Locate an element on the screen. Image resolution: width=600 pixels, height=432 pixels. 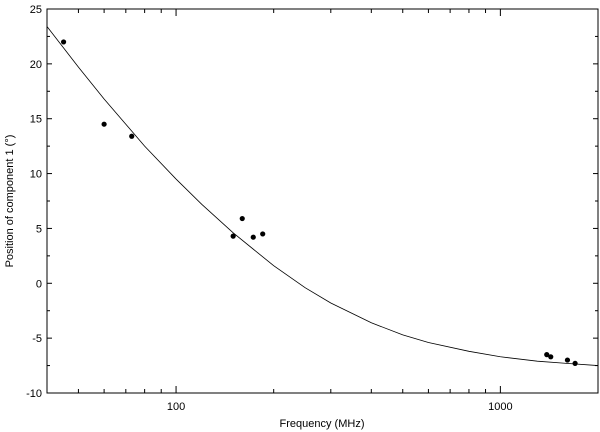
y-tick-label: 25 is located at coordinates (36, 10).